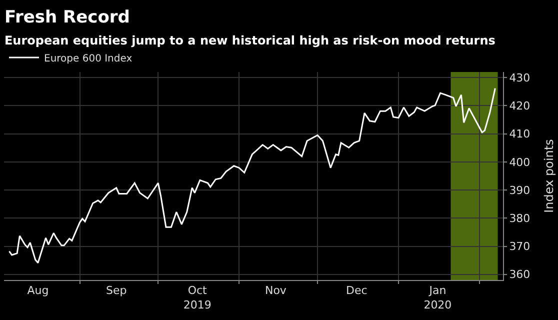 This screenshot has width=558, height=320. I want to click on x-tick-label: Aug, so click(38, 291).